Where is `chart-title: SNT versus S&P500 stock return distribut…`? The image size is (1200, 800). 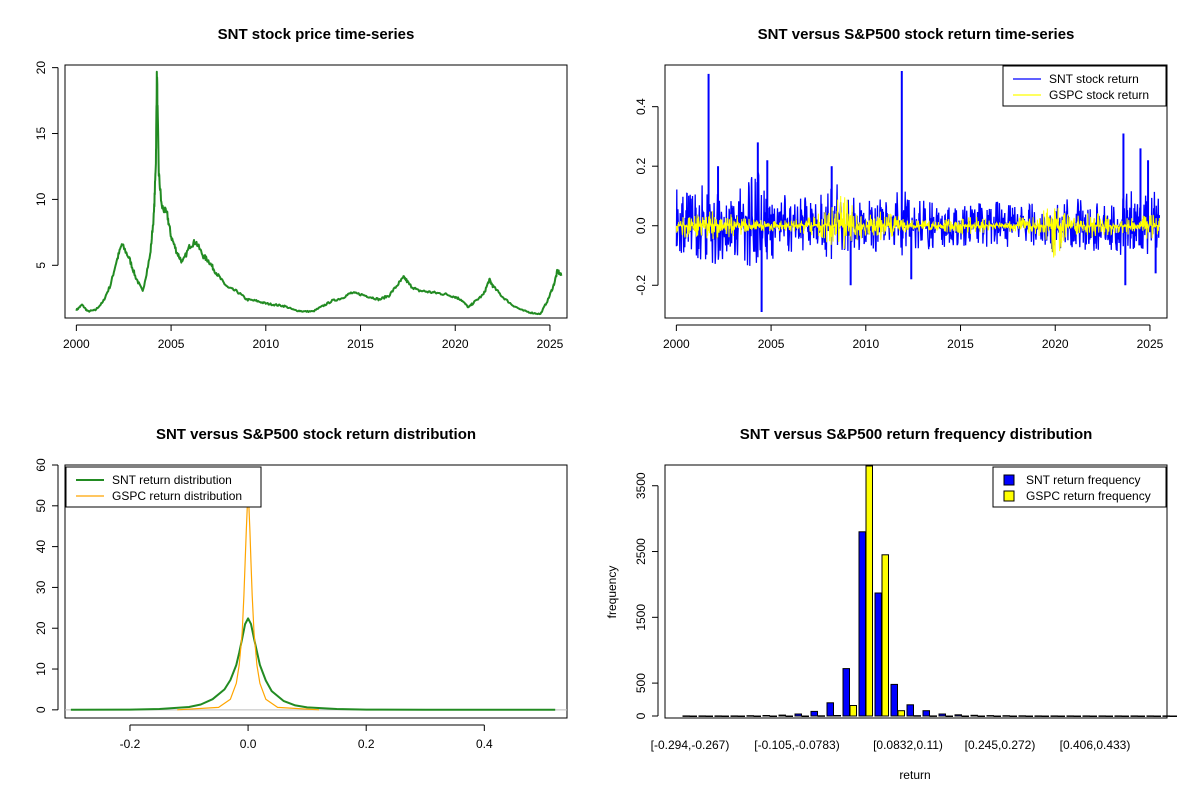 chart-title: SNT versus S&P500 stock return distribut… is located at coordinates (316, 434).